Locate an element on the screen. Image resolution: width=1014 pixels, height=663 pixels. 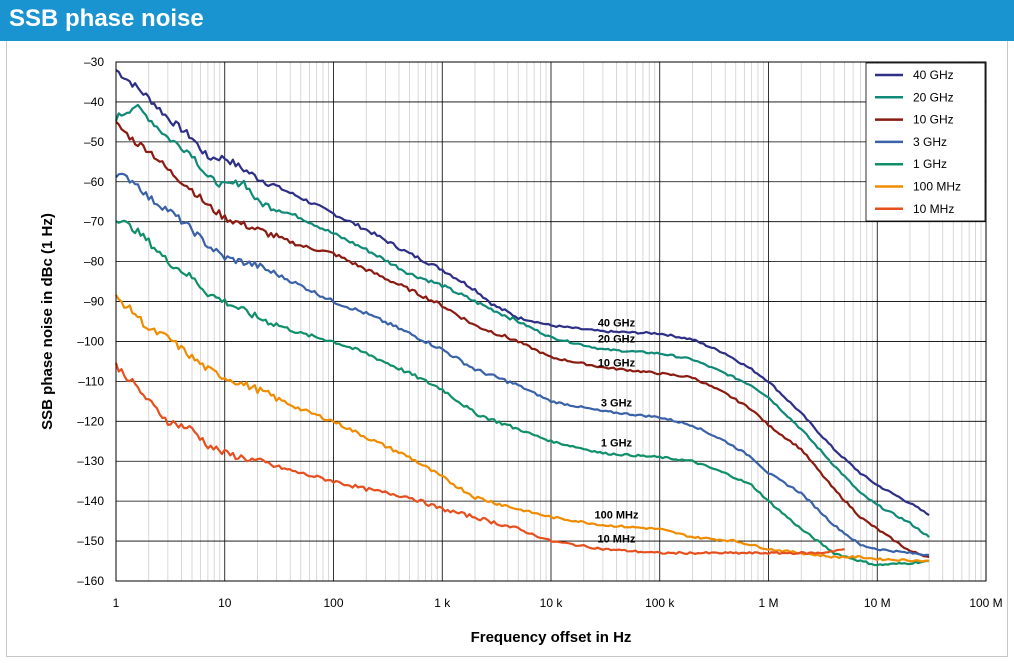
legend-label: 40 GHz is located at coordinates (933, 75).